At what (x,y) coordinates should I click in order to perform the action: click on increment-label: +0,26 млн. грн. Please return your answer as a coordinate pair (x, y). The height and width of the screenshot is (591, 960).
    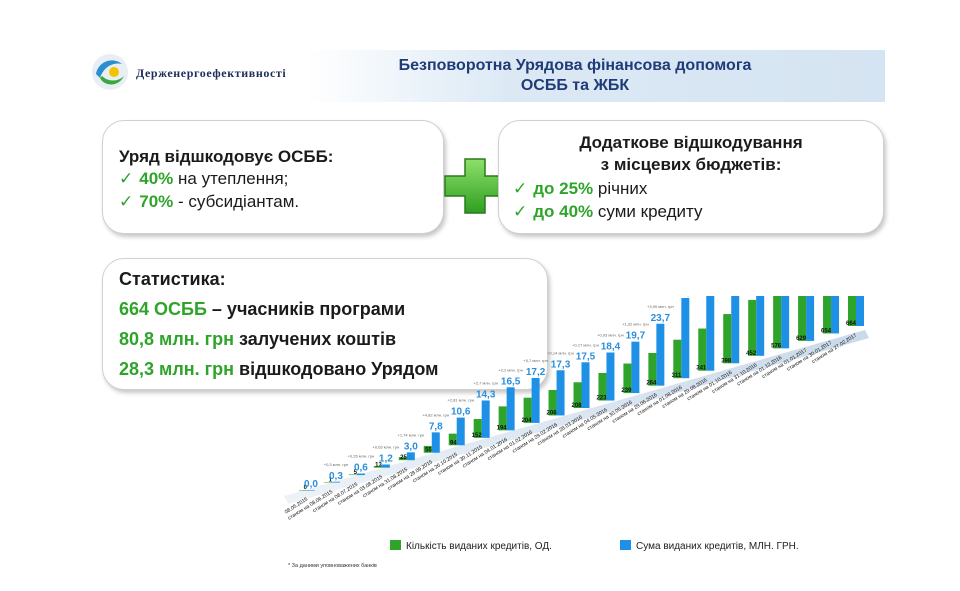
    Looking at the image, I should click on (361, 456).